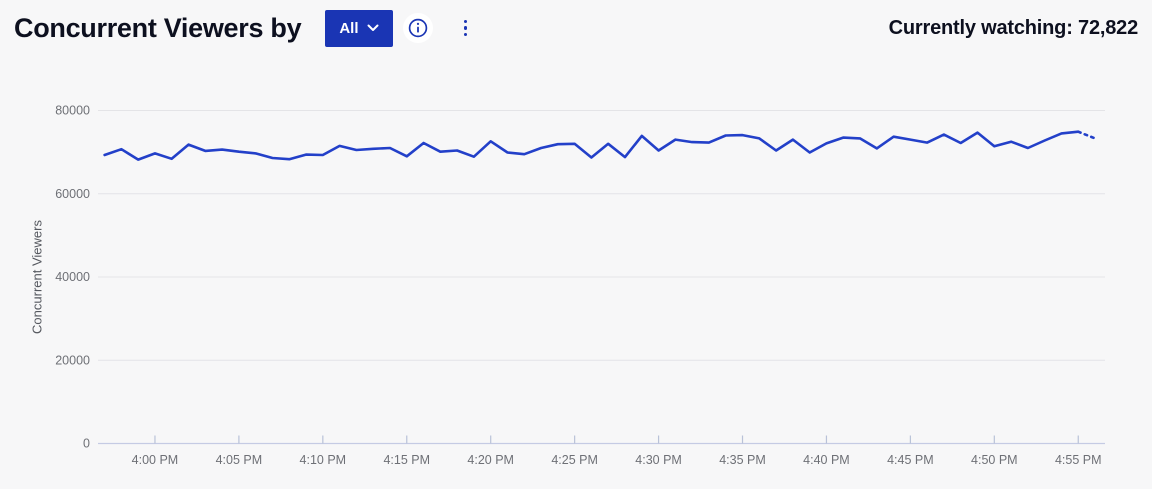  What do you see at coordinates (742, 460) in the screenshot?
I see `x-tick-label: 4:35 PM` at bounding box center [742, 460].